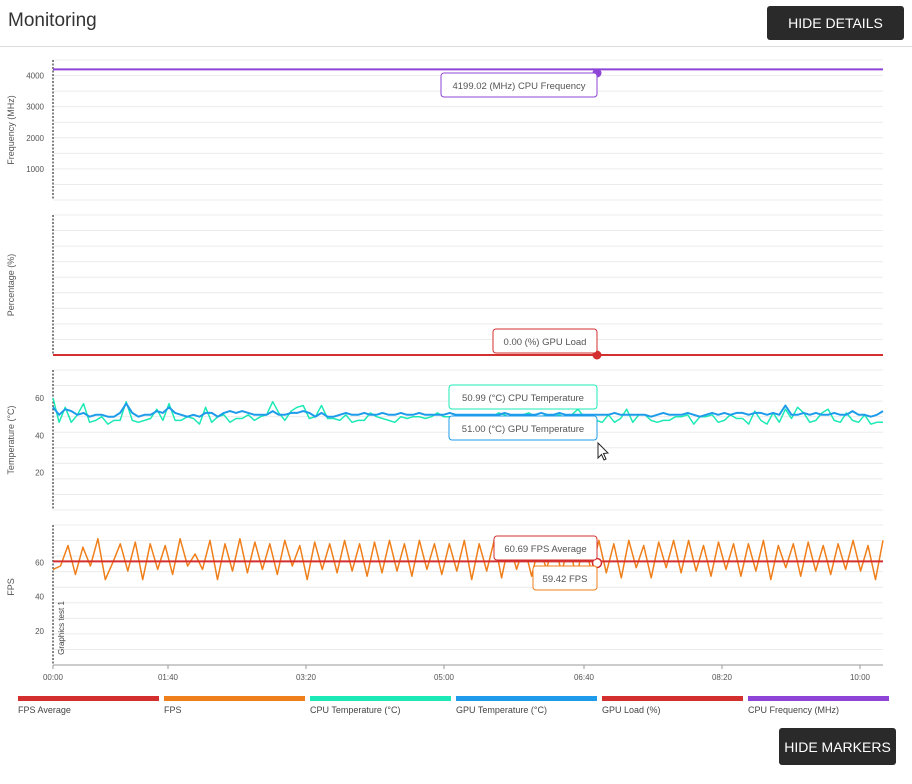  I want to click on fps-tooltip: 59.42 FPS, so click(565, 578).